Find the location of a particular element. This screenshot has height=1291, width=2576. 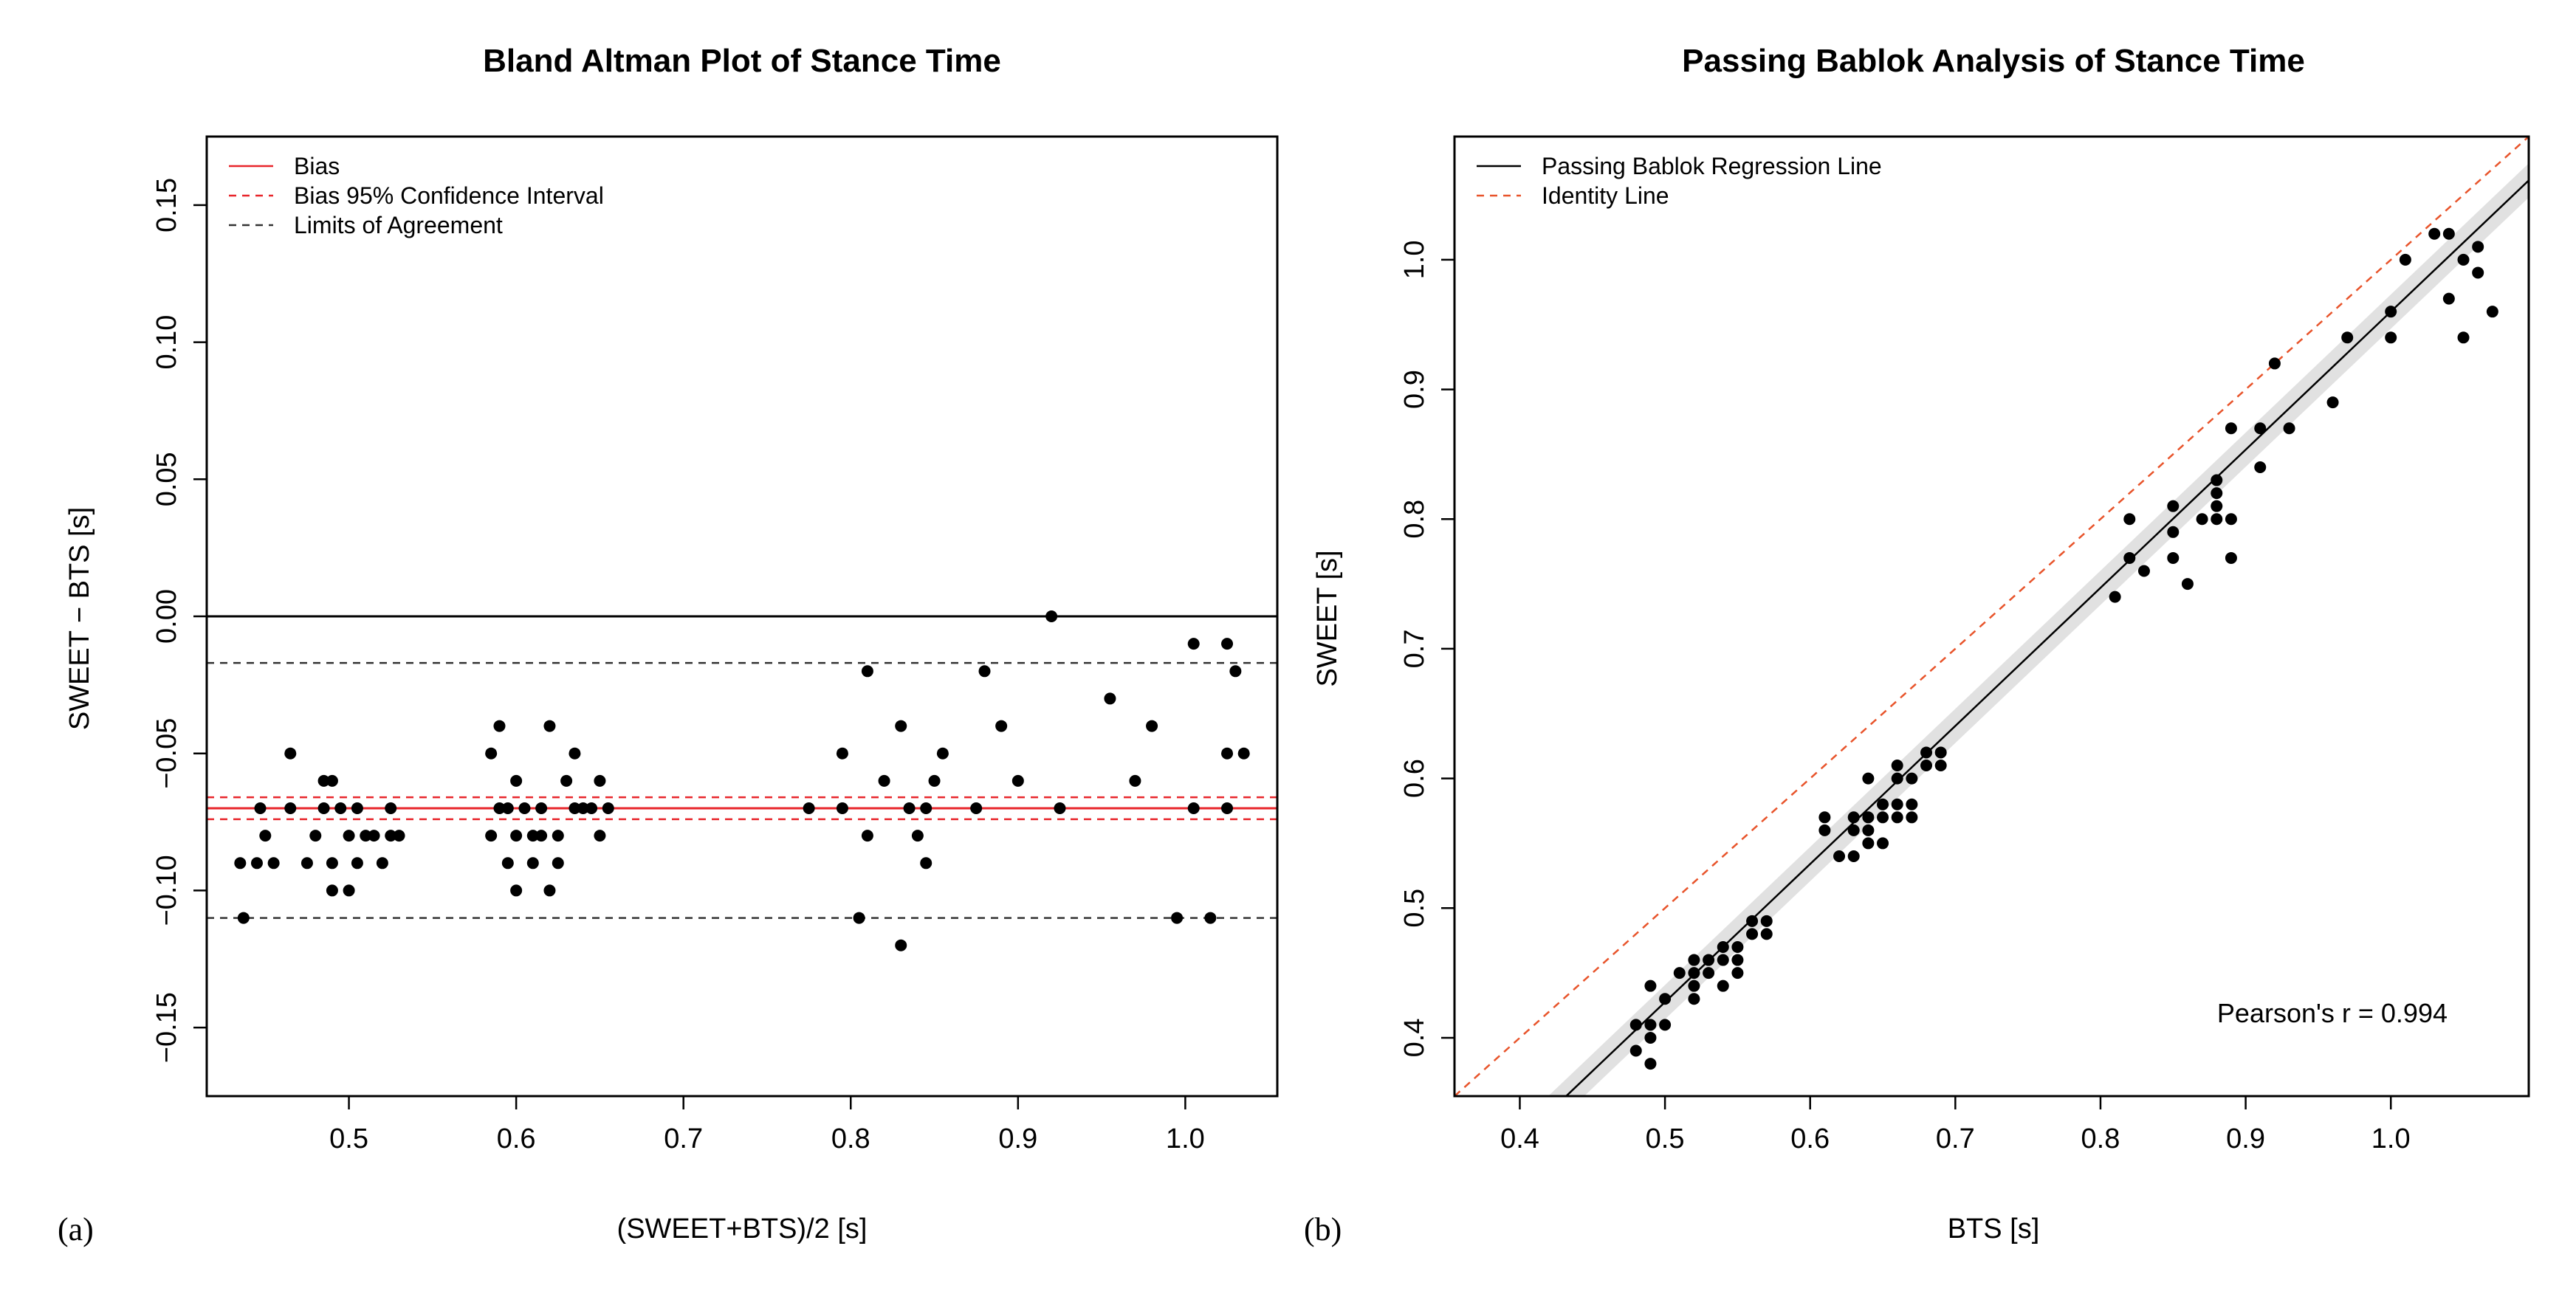

y-tick-label: 0.6 is located at coordinates (1414, 778).